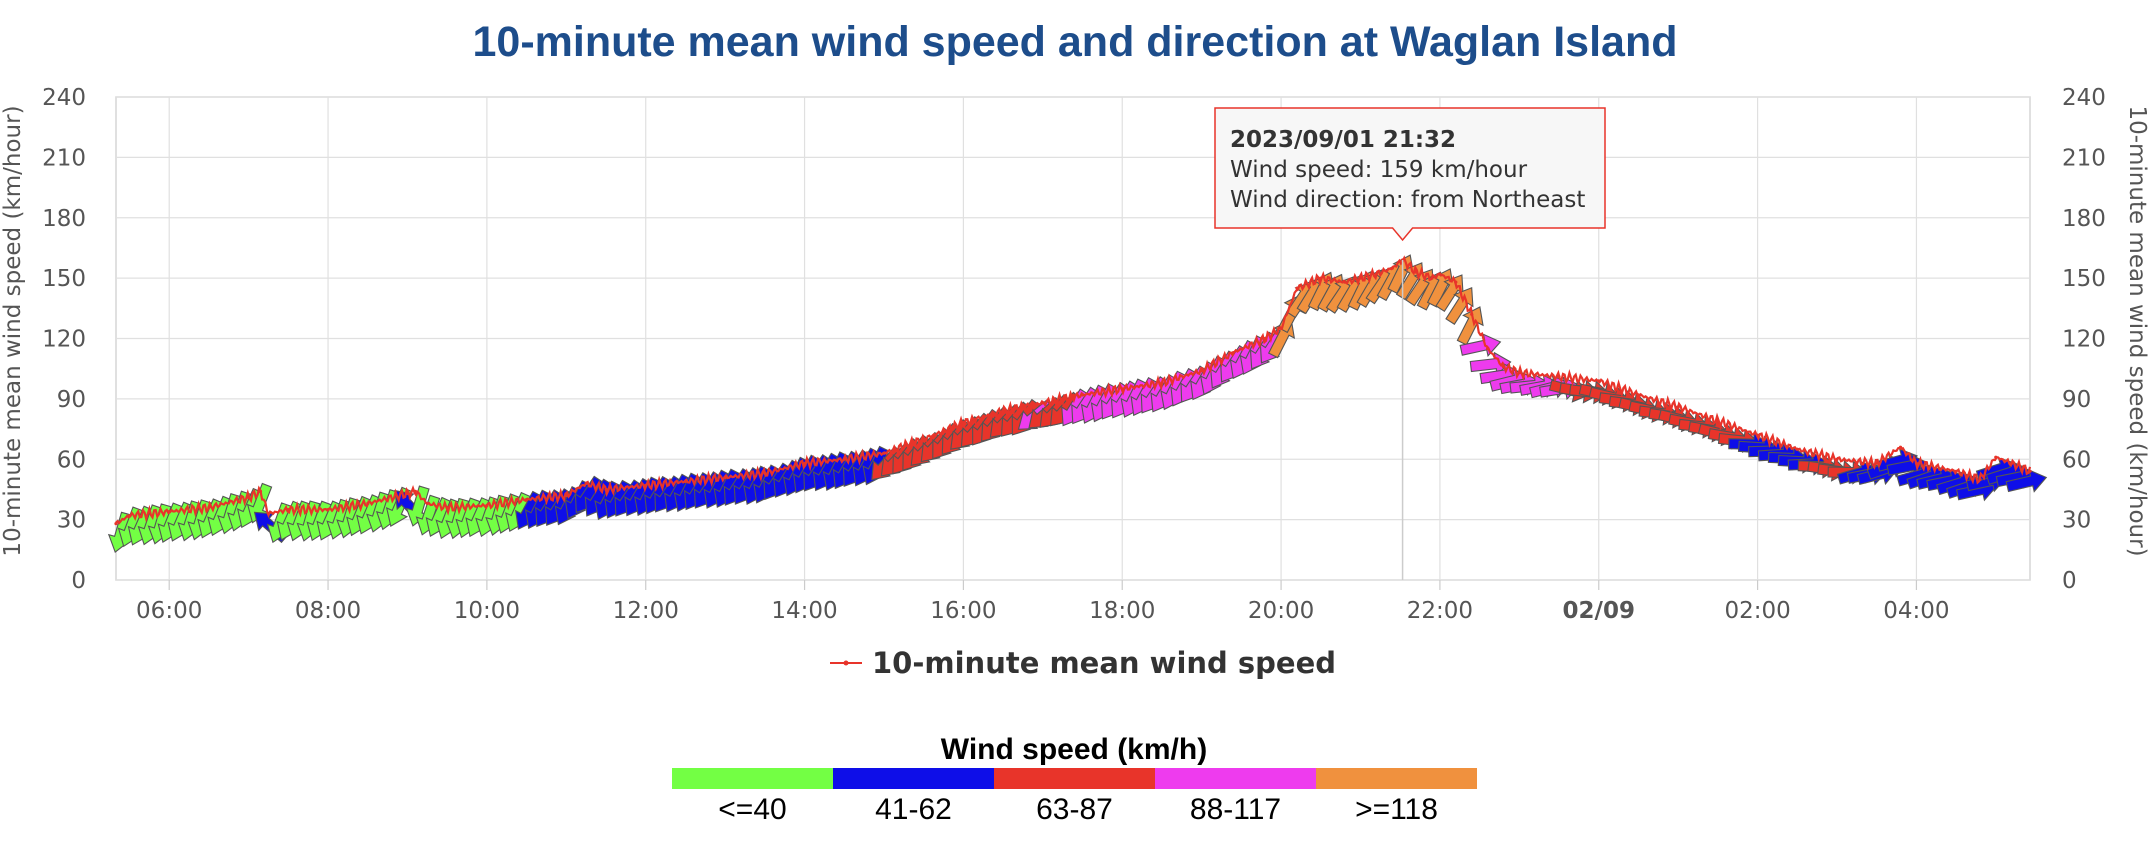  Describe the element at coordinates (71, 460) in the screenshot. I see `y-tick-label-left: 60` at that location.